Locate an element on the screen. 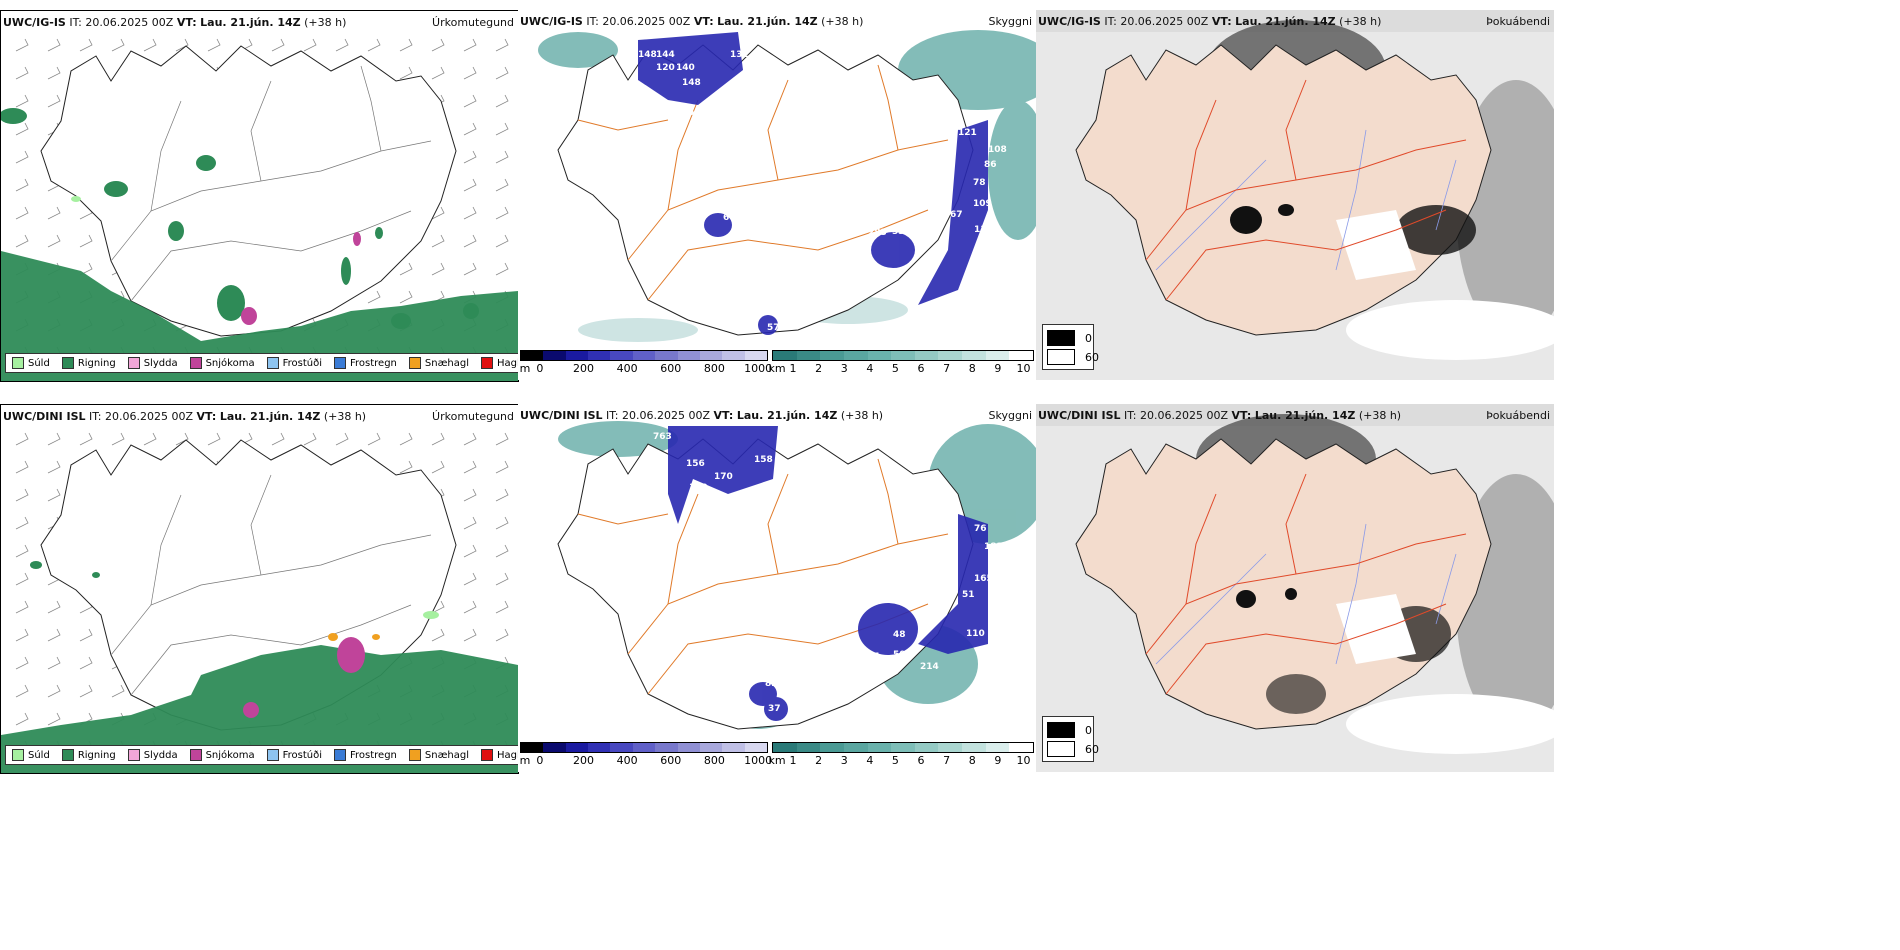 The image size is (1900, 950). scale-tick-label: 1 is located at coordinates (793, 368).